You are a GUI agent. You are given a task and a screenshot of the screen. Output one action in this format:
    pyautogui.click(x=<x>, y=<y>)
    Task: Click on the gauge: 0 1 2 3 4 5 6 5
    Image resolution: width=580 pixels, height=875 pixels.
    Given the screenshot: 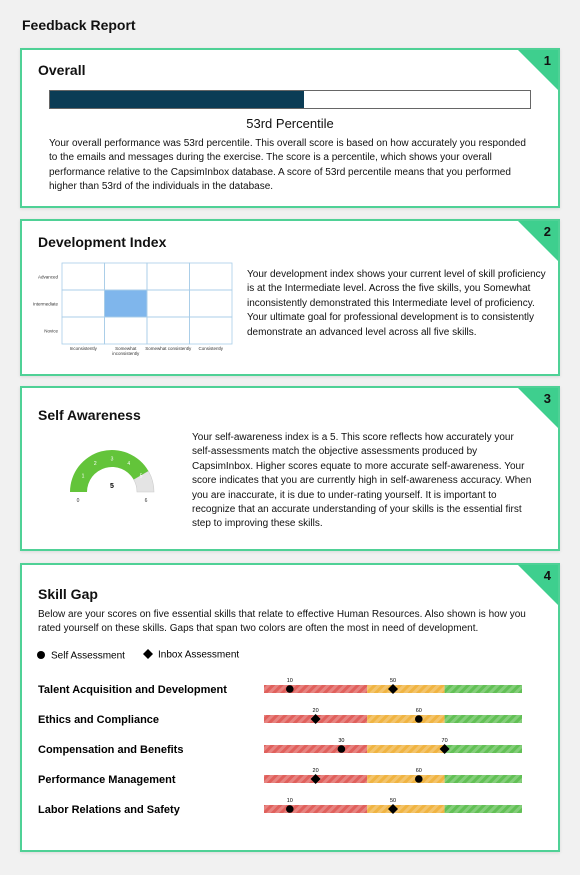 What is the action you would take?
    pyautogui.click(x=112, y=477)
    